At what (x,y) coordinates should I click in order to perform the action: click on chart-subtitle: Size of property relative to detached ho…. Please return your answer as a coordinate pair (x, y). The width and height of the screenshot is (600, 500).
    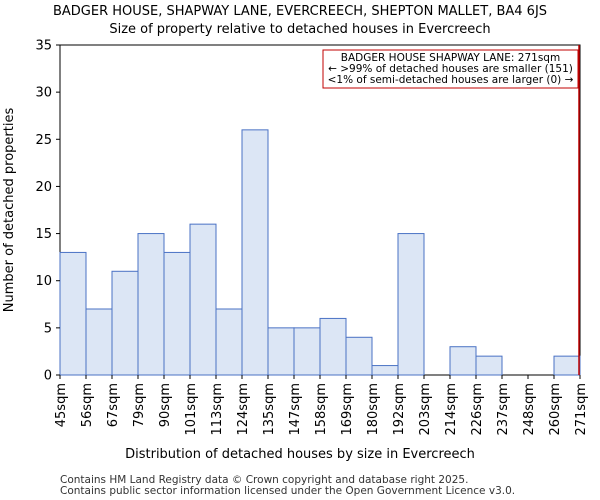
    Looking at the image, I should click on (299, 29).